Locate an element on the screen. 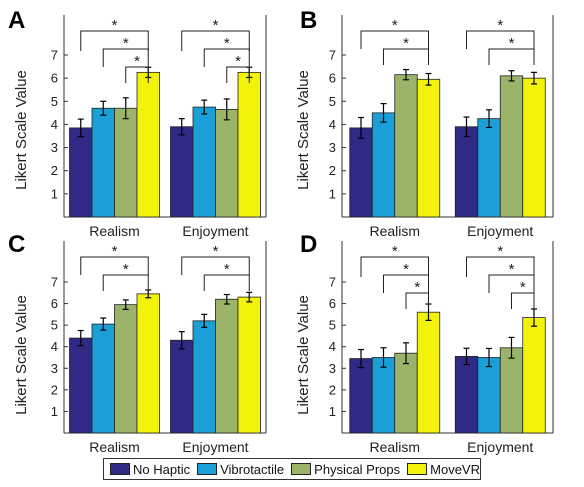 The image size is (584, 487). legend-item-vibrotactile: Vibrotactile is located at coordinates (240, 469).